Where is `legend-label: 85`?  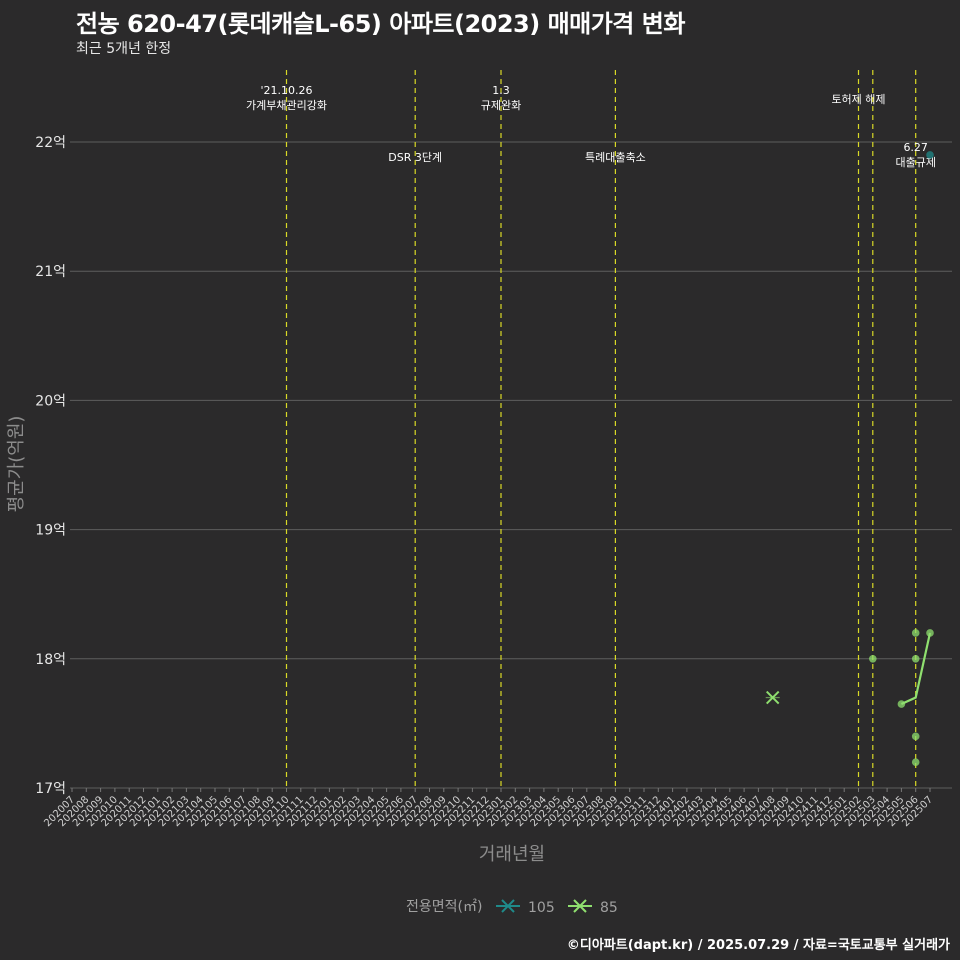
legend-label: 85 is located at coordinates (609, 908).